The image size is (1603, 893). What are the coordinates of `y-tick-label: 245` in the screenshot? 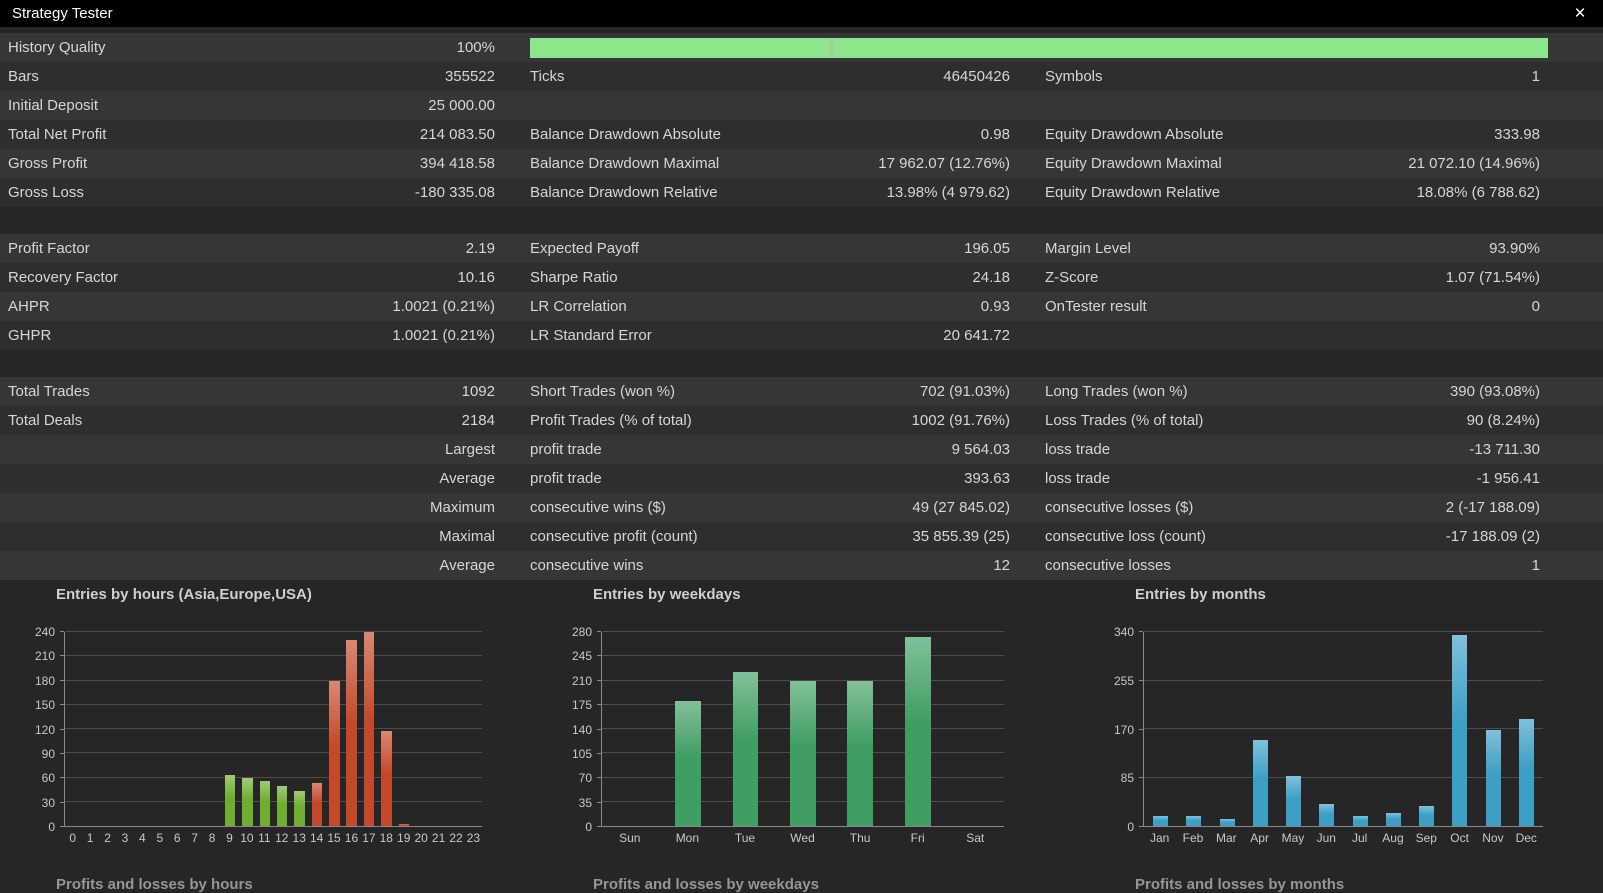 It's located at (581, 656).